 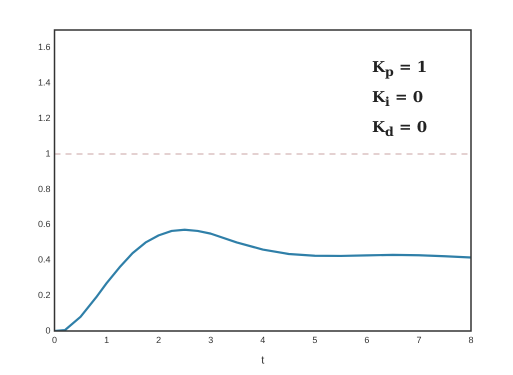 What do you see at coordinates (471, 339) in the screenshot?
I see `x-tick-label: 8` at bounding box center [471, 339].